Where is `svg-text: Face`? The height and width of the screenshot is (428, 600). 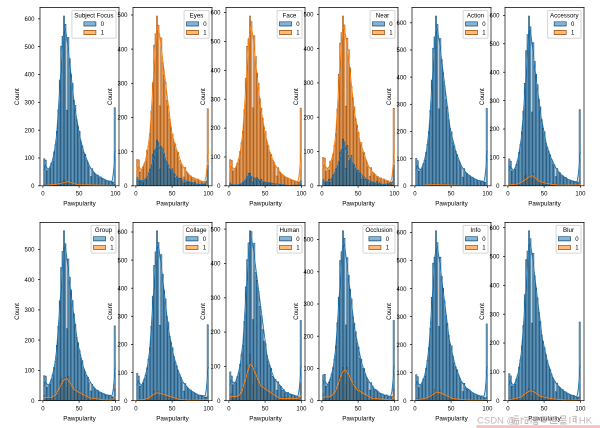 svg-text: Face is located at coordinates (290, 15).